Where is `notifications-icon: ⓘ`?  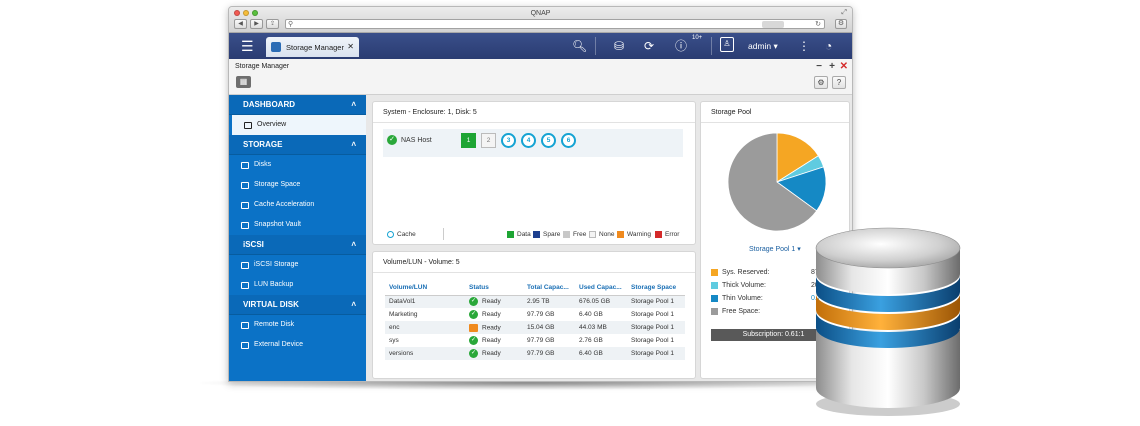
notifications-icon: ⓘ is located at coordinates (681, 46).